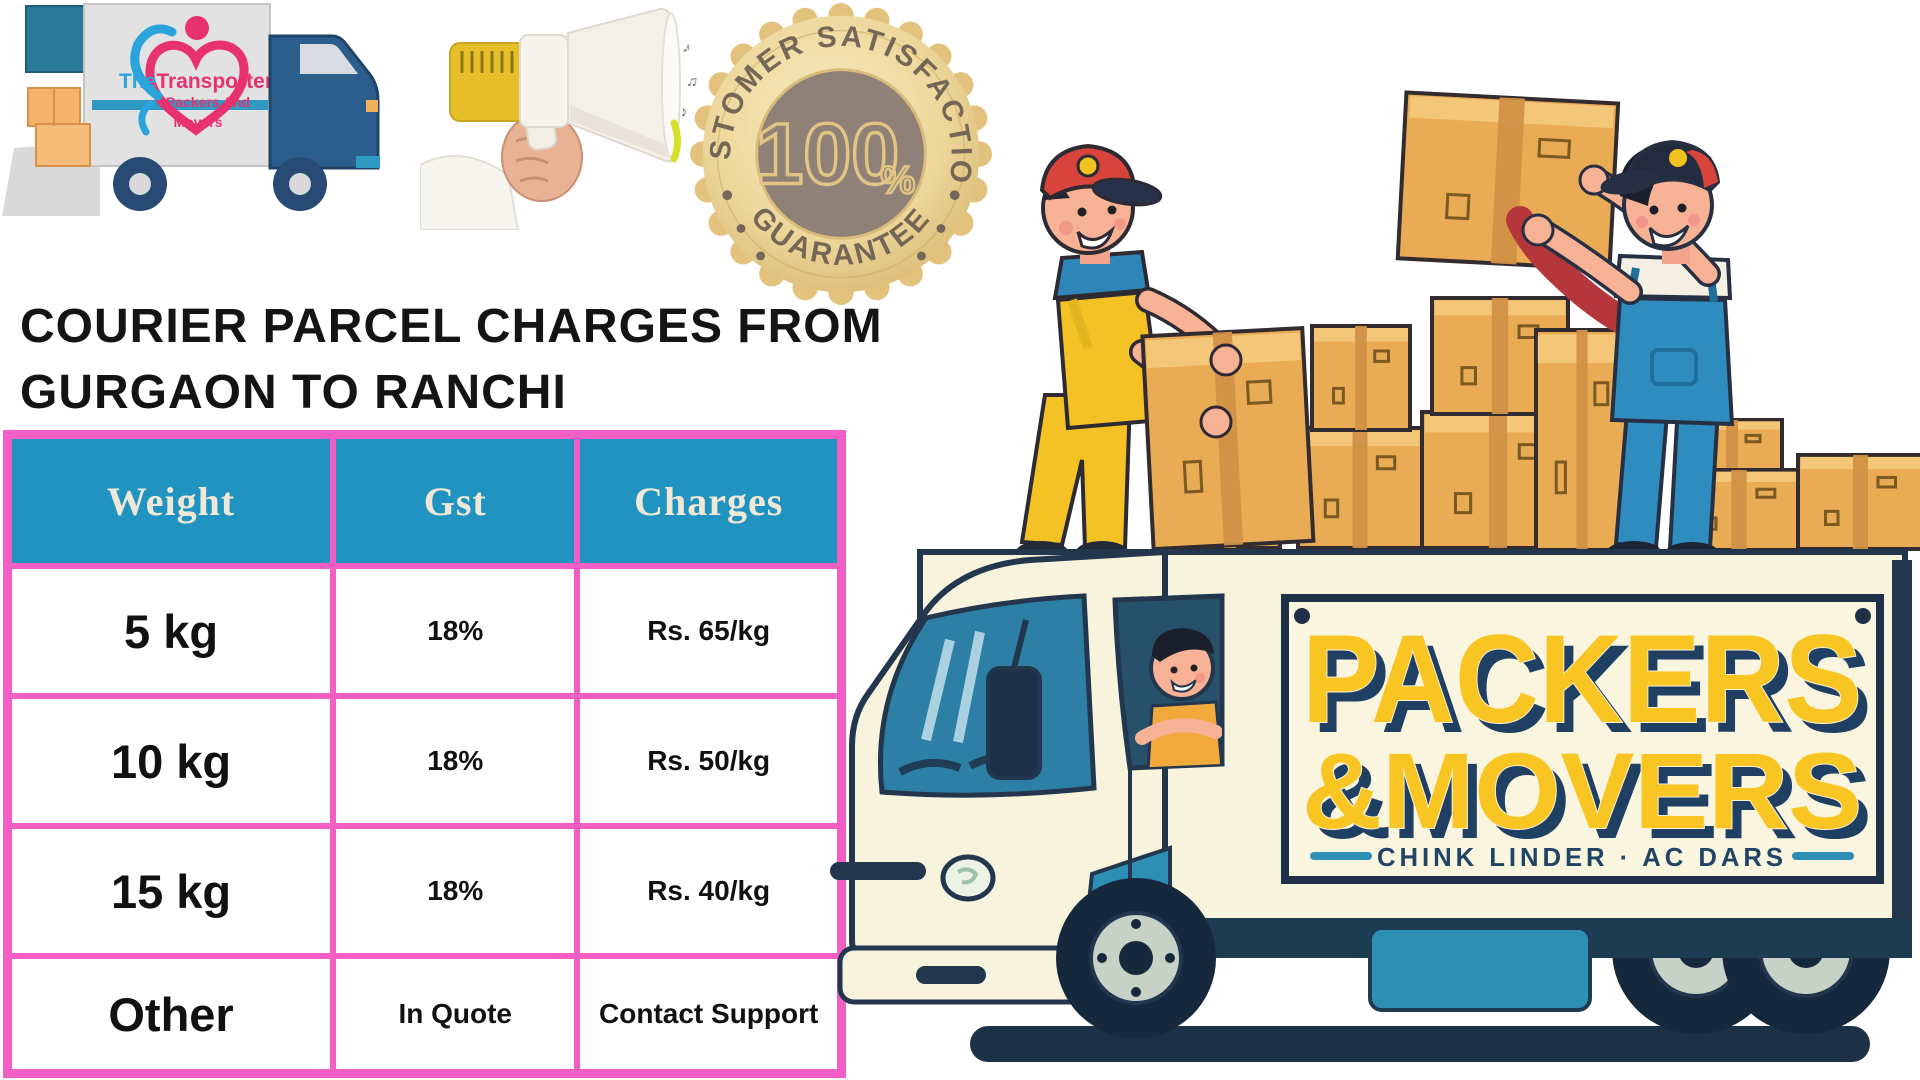 This screenshot has height=1080, width=1920. Describe the element at coordinates (324, 102) in the screenshot. I see `logo-cab-icon` at that location.